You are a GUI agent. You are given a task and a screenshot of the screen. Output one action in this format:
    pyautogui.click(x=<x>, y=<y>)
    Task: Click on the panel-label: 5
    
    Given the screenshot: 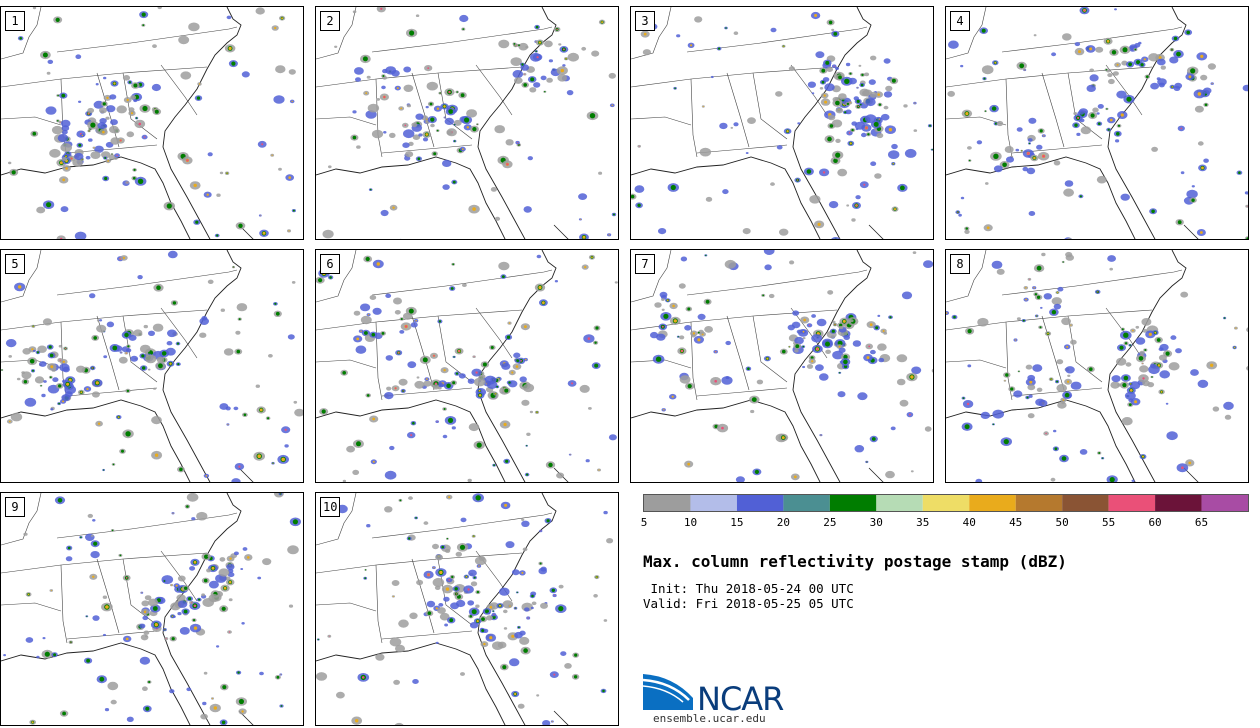 What is the action you would take?
    pyautogui.click(x=15, y=264)
    